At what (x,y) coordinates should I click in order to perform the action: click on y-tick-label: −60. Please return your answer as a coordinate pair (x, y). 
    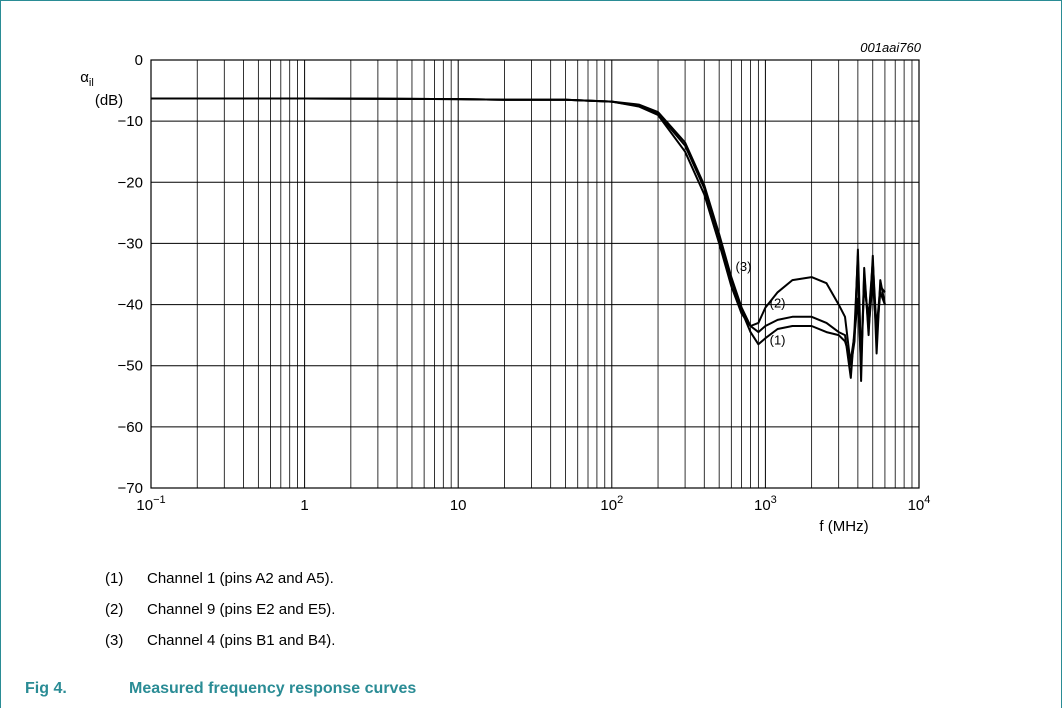
    Looking at the image, I should click on (130, 427).